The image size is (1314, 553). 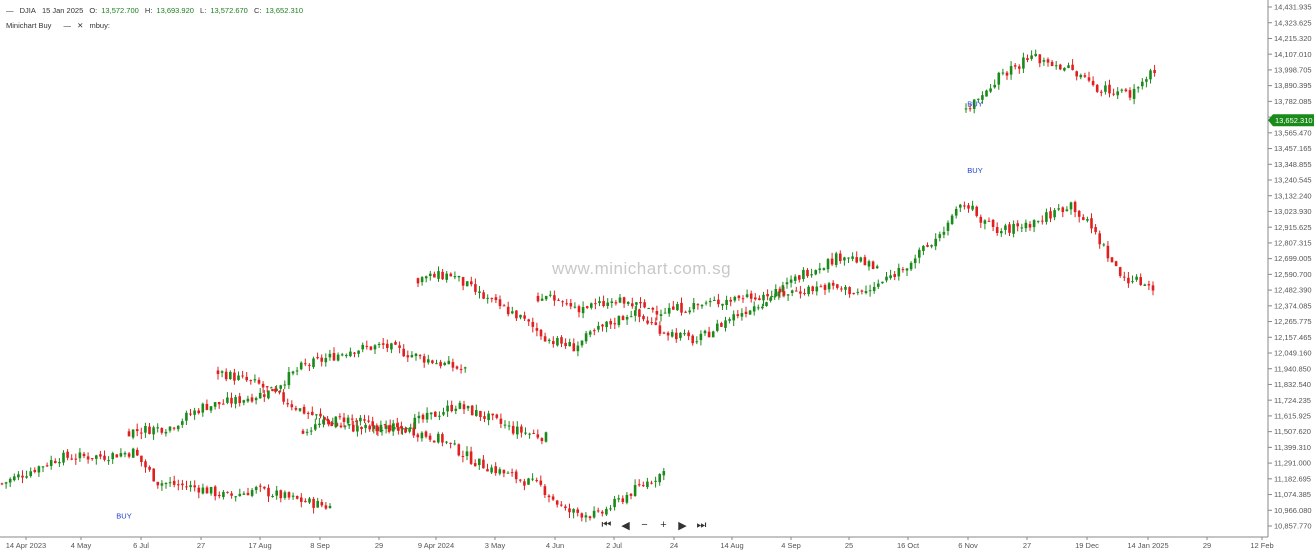 I want to click on close-icon: ✕, so click(x=80, y=25).